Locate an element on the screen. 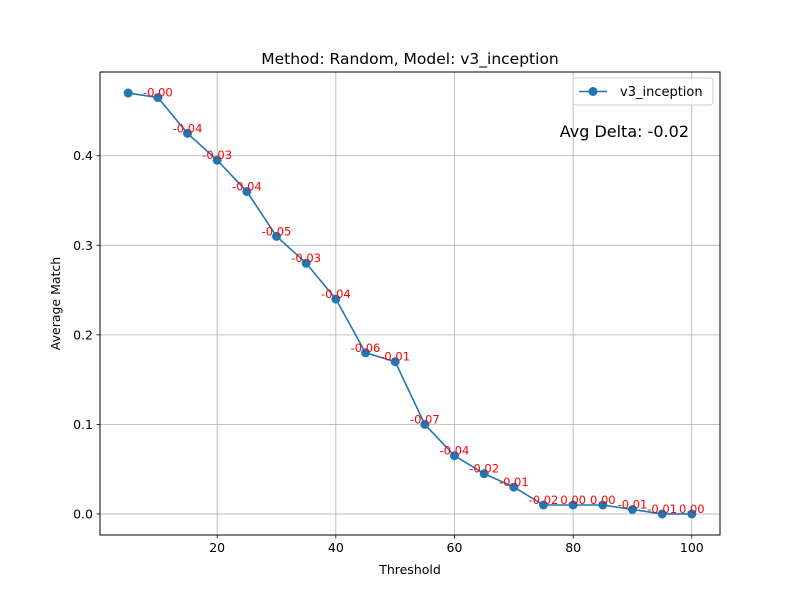 This screenshot has height=600, width=800. delta-label: -0.00 is located at coordinates (158, 93).